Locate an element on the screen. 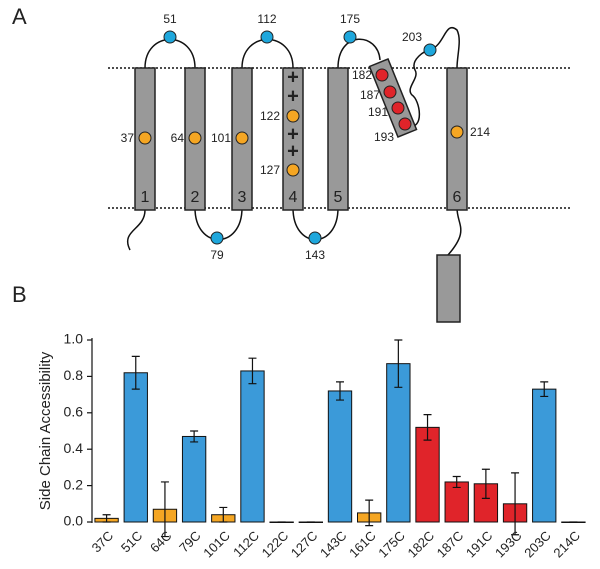 This screenshot has height=569, width=600. residue-label: 101 is located at coordinates (221, 138).